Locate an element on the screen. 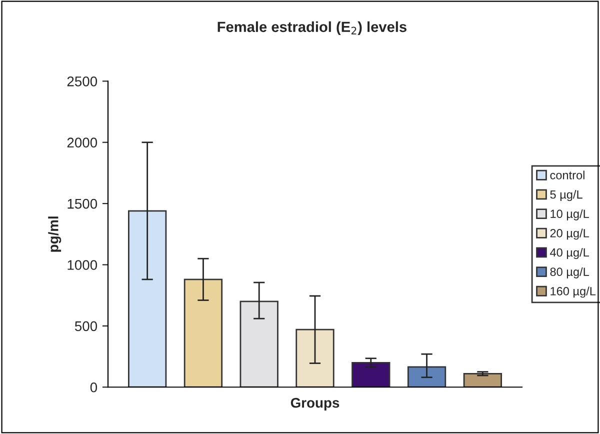 The height and width of the screenshot is (434, 600). legend-label: 80 µg/L is located at coordinates (569, 272).